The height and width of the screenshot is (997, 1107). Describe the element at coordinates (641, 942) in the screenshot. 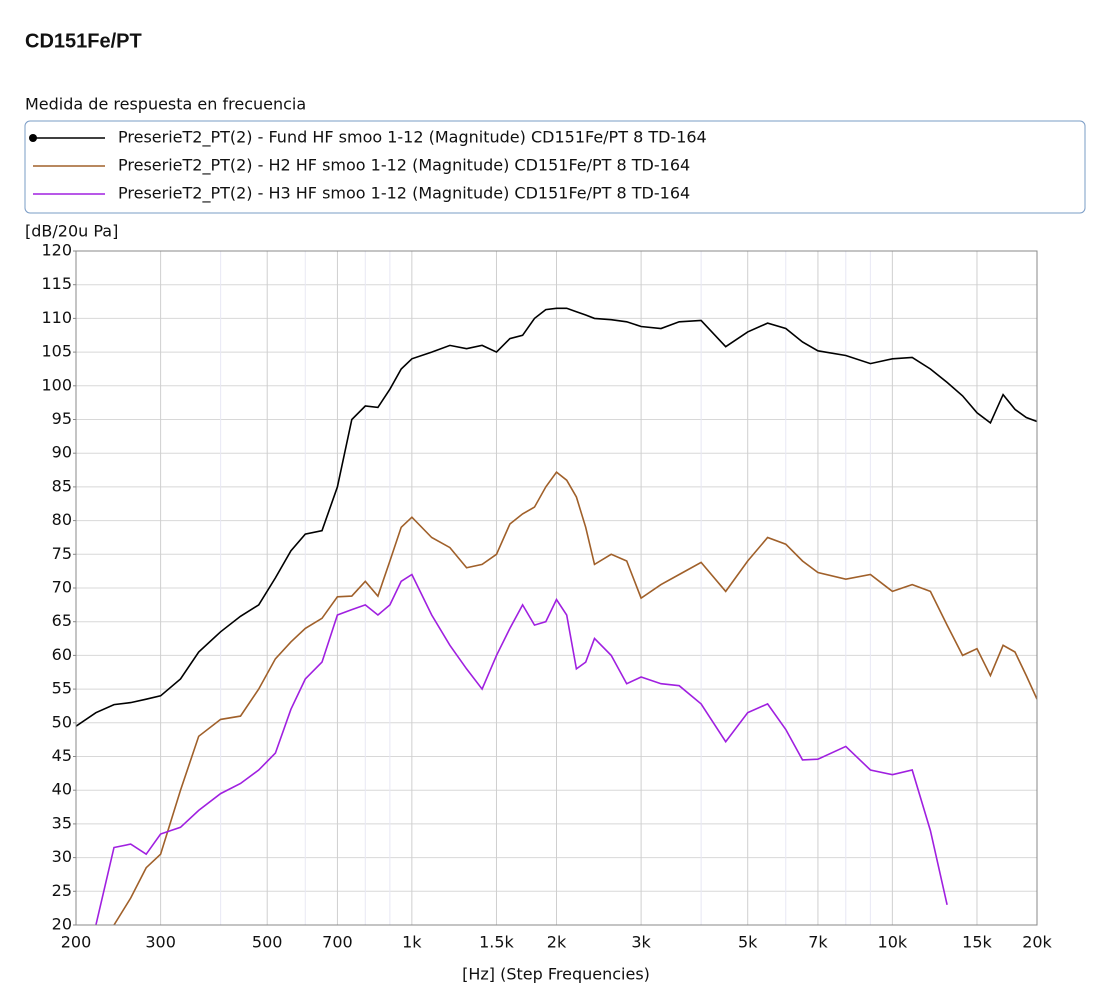

I see `x-tick-label: 3k` at that location.